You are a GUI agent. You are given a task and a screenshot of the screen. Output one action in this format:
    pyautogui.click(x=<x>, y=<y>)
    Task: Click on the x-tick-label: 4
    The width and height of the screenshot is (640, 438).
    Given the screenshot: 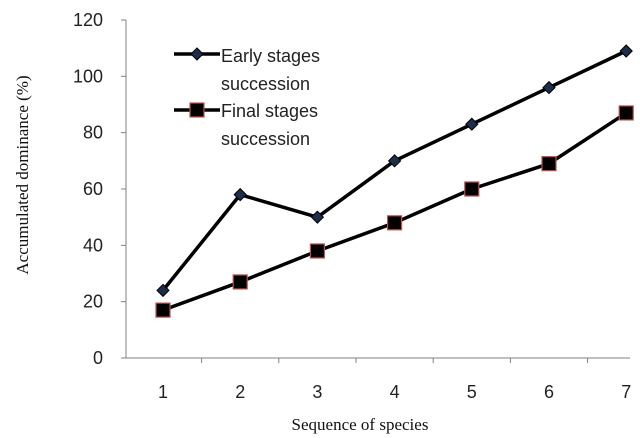 What is the action you would take?
    pyautogui.click(x=395, y=392)
    